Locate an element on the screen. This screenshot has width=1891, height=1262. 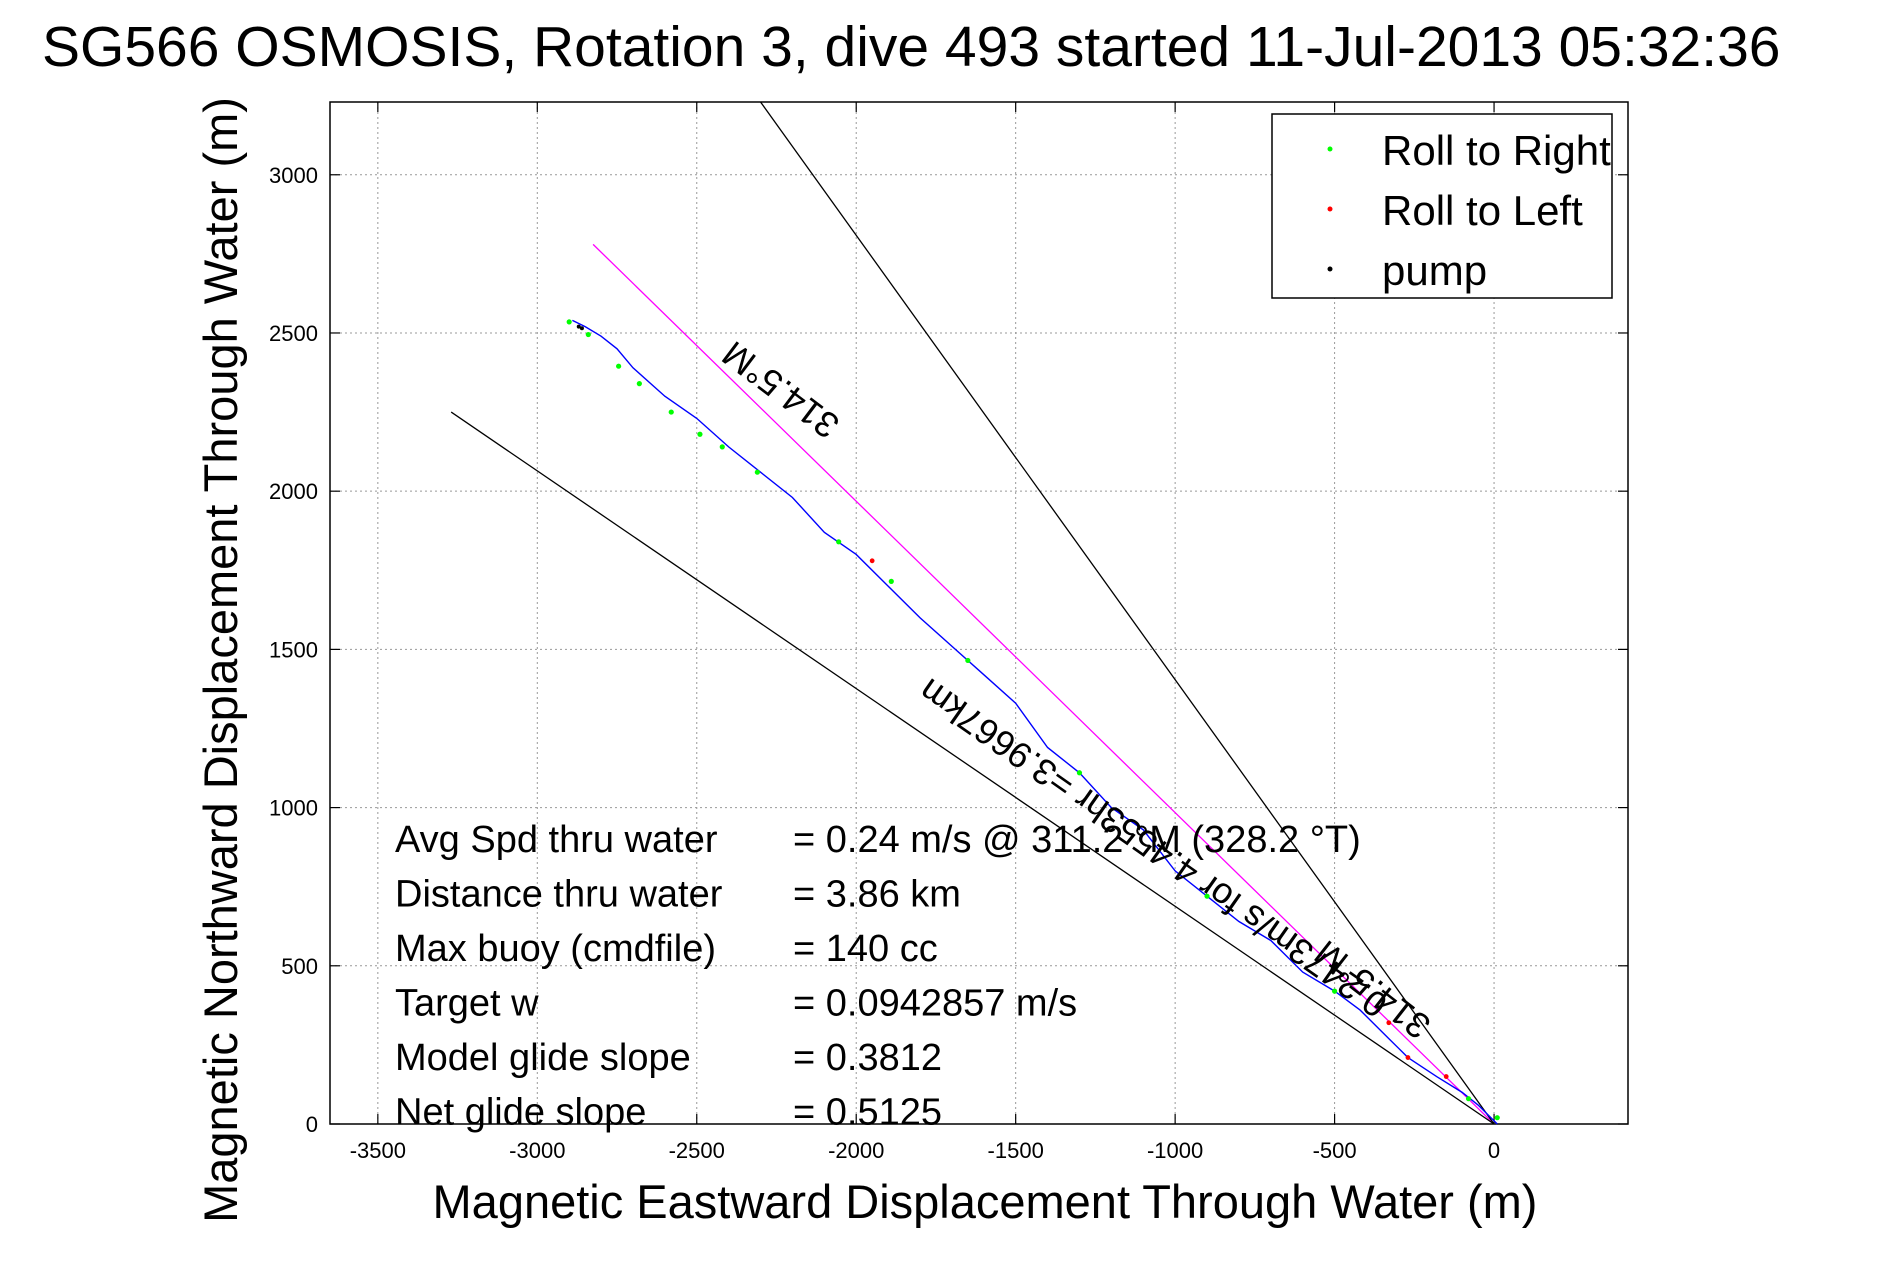
stat-label: Target w is located at coordinates (467, 1004).